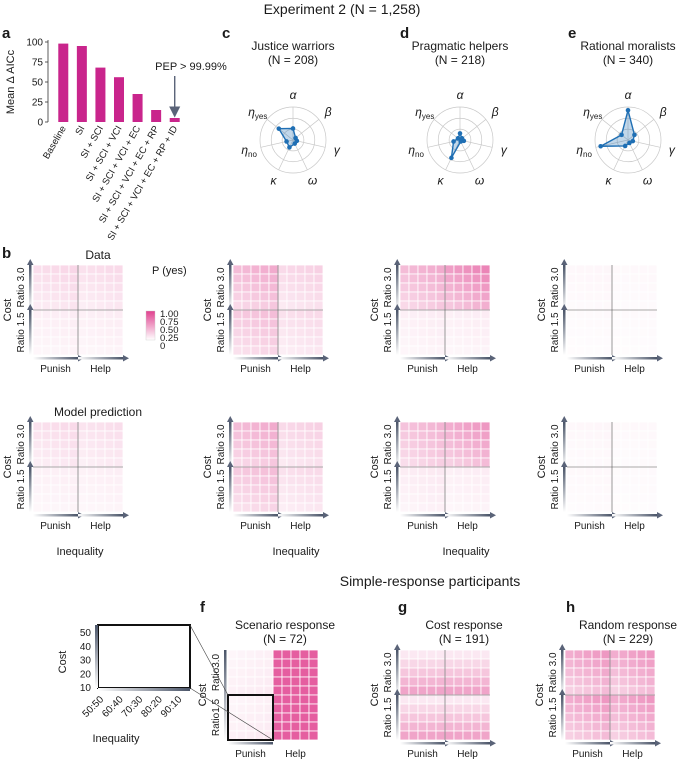 This screenshot has height=781, width=685. What do you see at coordinates (30, 332) in the screenshot?
I see `heatmap-b_data-arrow-r15` at bounding box center [30, 332].